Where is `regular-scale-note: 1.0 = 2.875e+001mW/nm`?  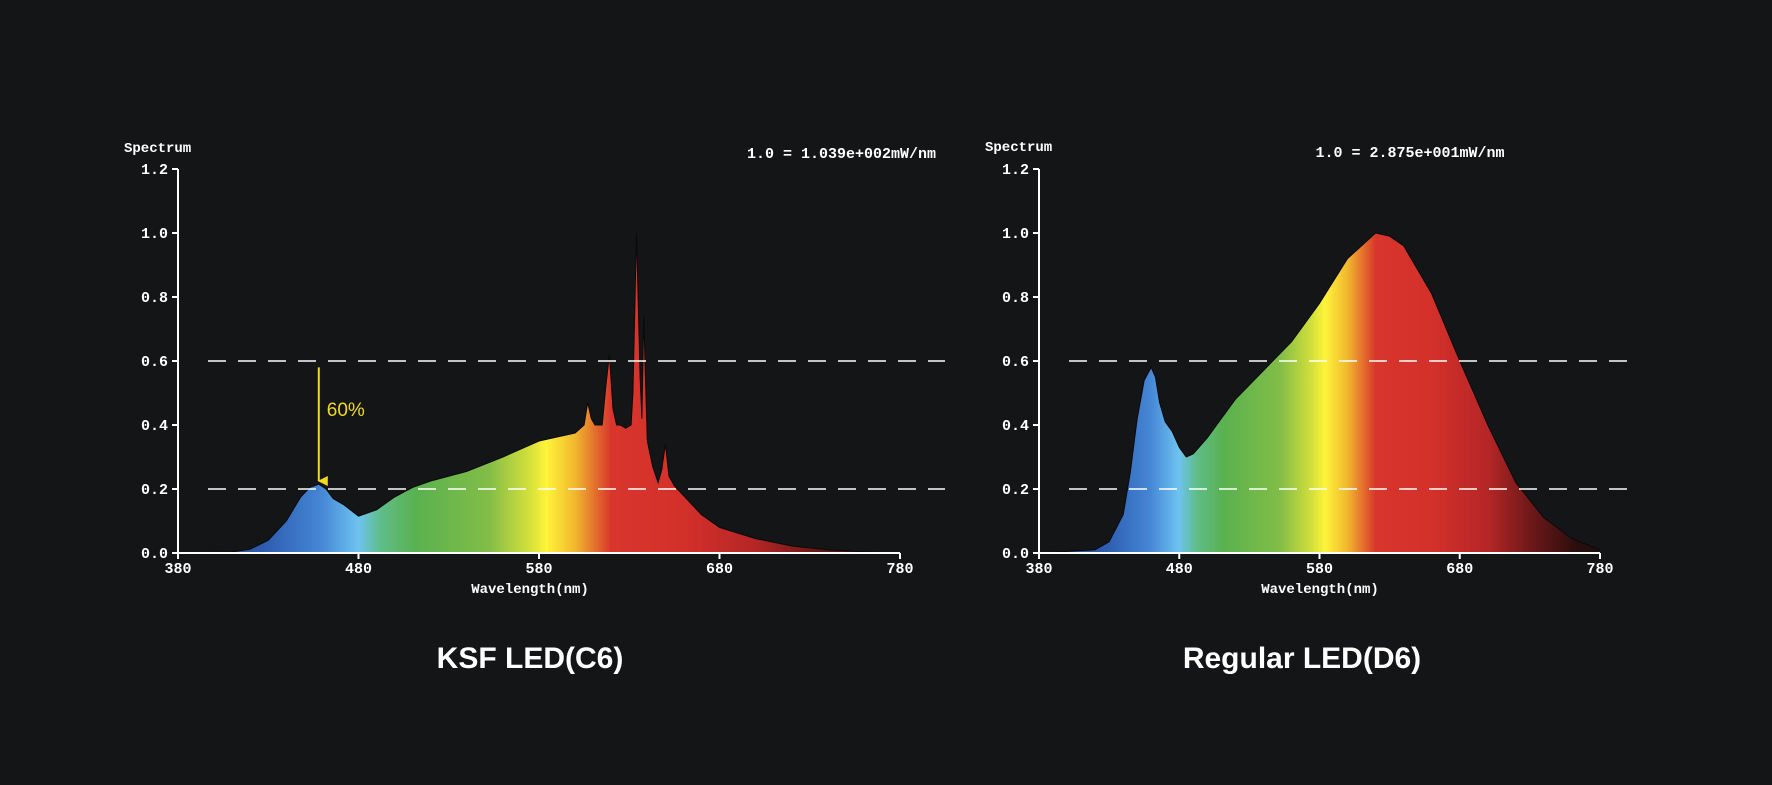
regular-scale-note: 1.0 = 2.875e+001mW/nm is located at coordinates (1409, 153).